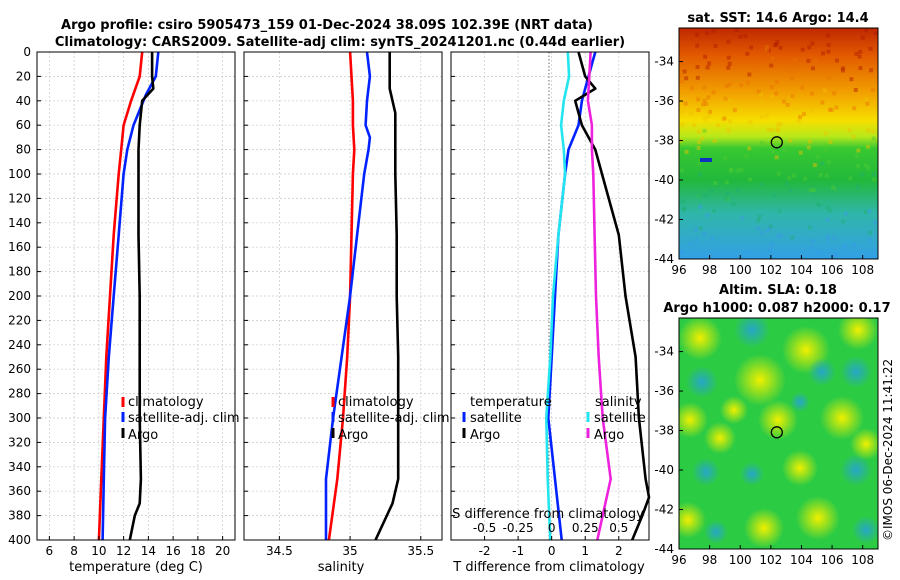 This screenshot has height=580, width=900. Describe the element at coordinates (778, 143) in the screenshot. I see `sst-axes-box` at that location.